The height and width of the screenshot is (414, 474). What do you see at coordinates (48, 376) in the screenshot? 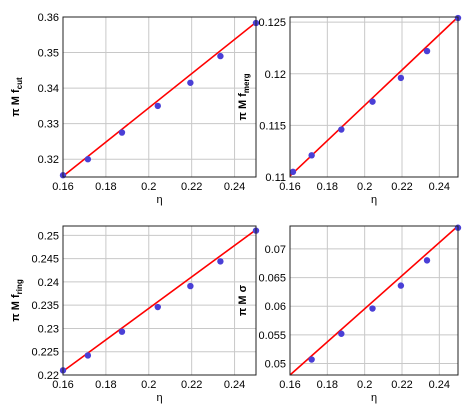
I see `y-tick-label: 0.22` at bounding box center [48, 376].